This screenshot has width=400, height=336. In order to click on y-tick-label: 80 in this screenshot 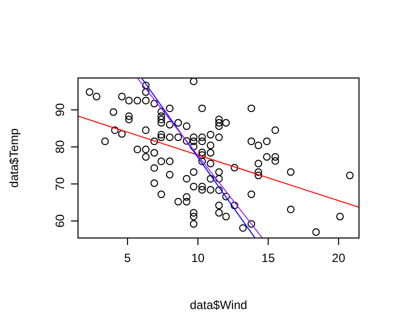, I will do `click(60, 147)`.